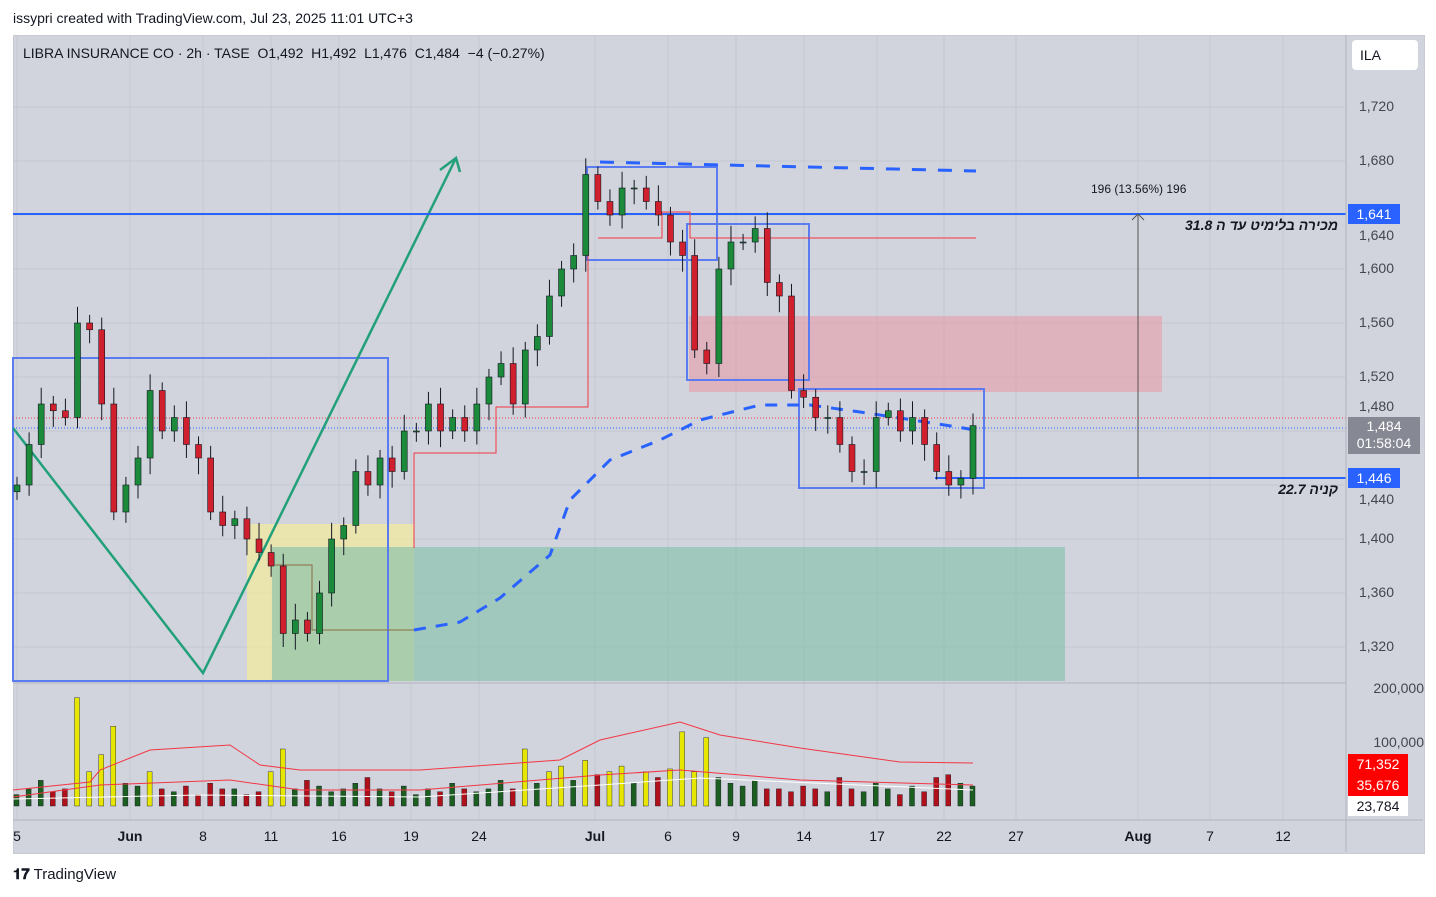 This screenshot has width=1436, height=897. I want to click on high-value: H1,492, so click(334, 53).